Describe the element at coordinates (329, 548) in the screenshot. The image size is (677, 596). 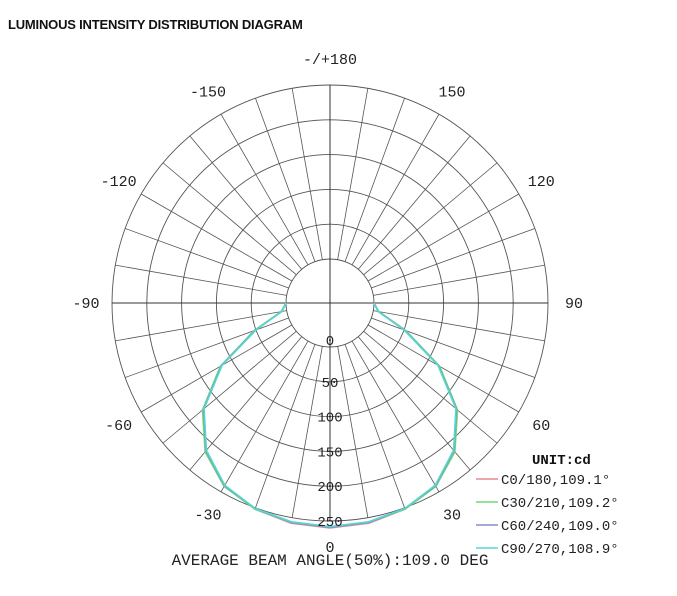
I see `angle-label: 0` at that location.